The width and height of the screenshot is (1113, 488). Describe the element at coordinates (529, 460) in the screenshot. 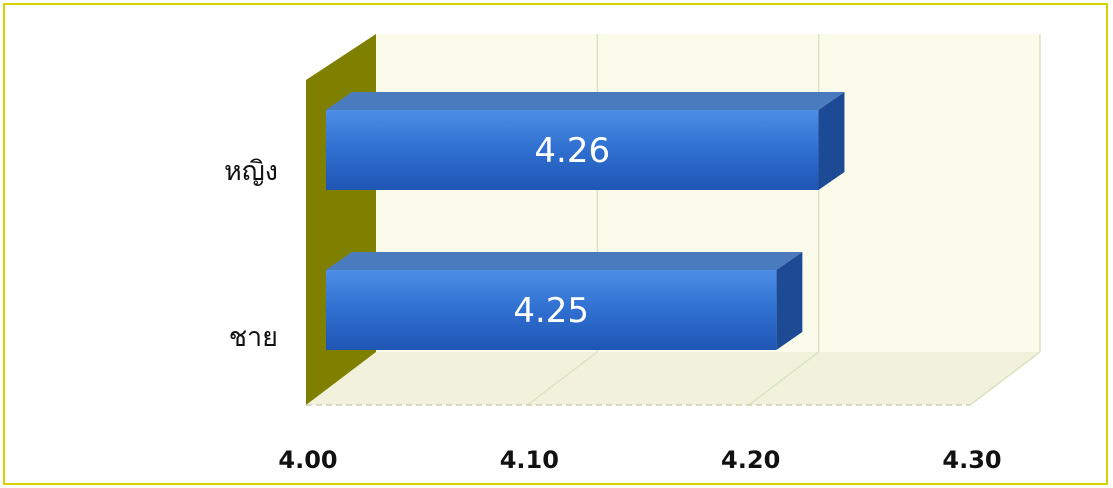

I see `x-tick-label: 4.10` at that location.